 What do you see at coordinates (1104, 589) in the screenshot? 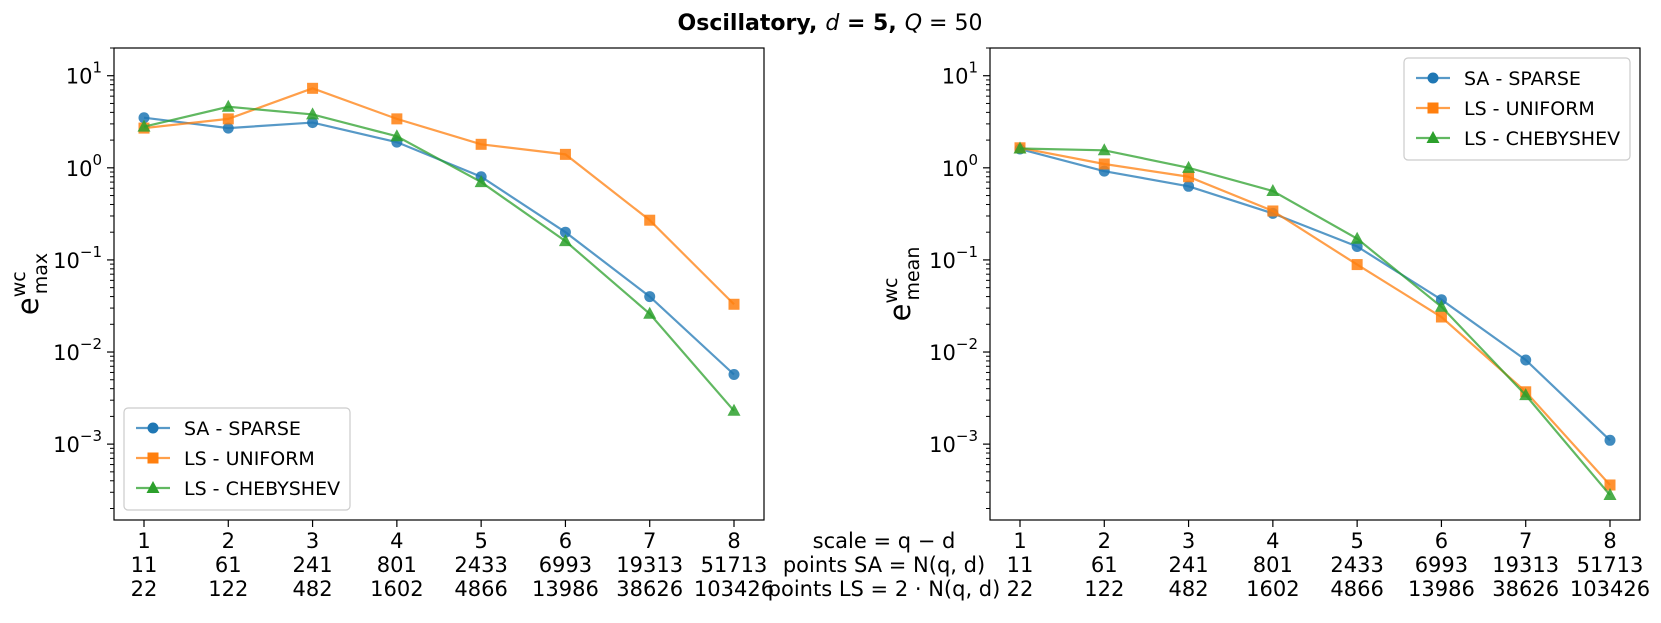
I see `x-tick-label-points-ls: 122` at bounding box center [1104, 589].